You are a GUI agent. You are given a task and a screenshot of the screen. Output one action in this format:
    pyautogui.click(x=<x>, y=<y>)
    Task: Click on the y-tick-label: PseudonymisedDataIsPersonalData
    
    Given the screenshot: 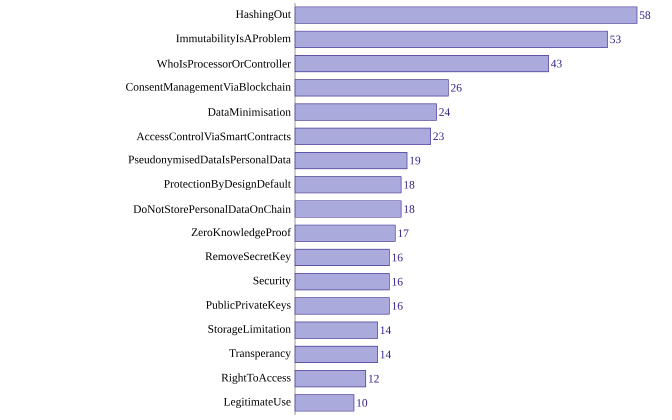 What is the action you would take?
    pyautogui.click(x=209, y=160)
    